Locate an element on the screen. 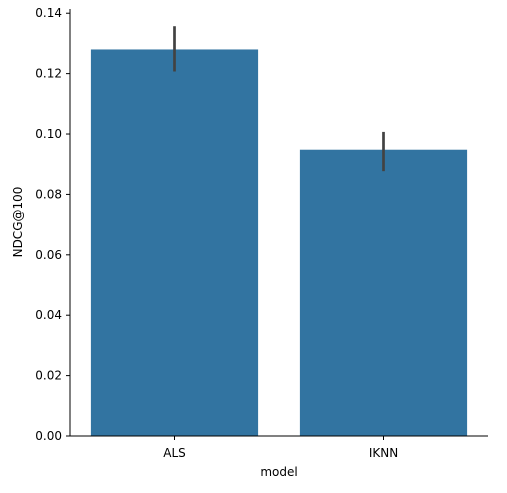 The image size is (507, 493). x-axis-title: model is located at coordinates (278, 472).